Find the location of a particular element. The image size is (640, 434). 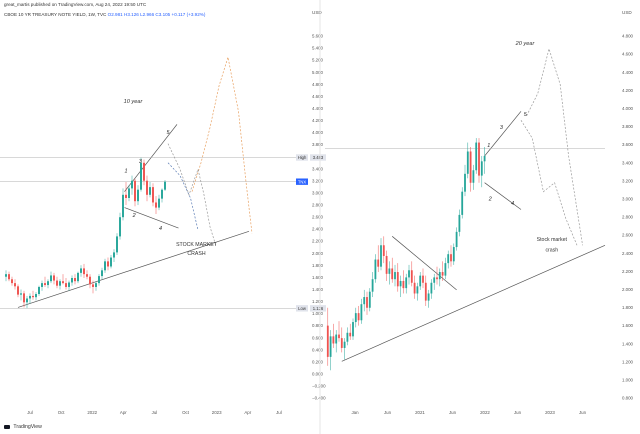

chart0-wave-label: 5 is located at coordinates (169, 133).